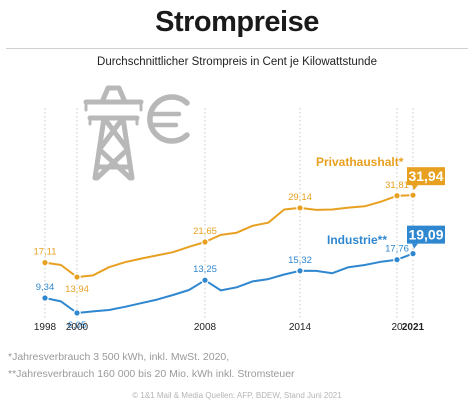 The width and height of the screenshot is (474, 408). Describe the element at coordinates (300, 197) in the screenshot. I see `data-label: 29,14` at that location.